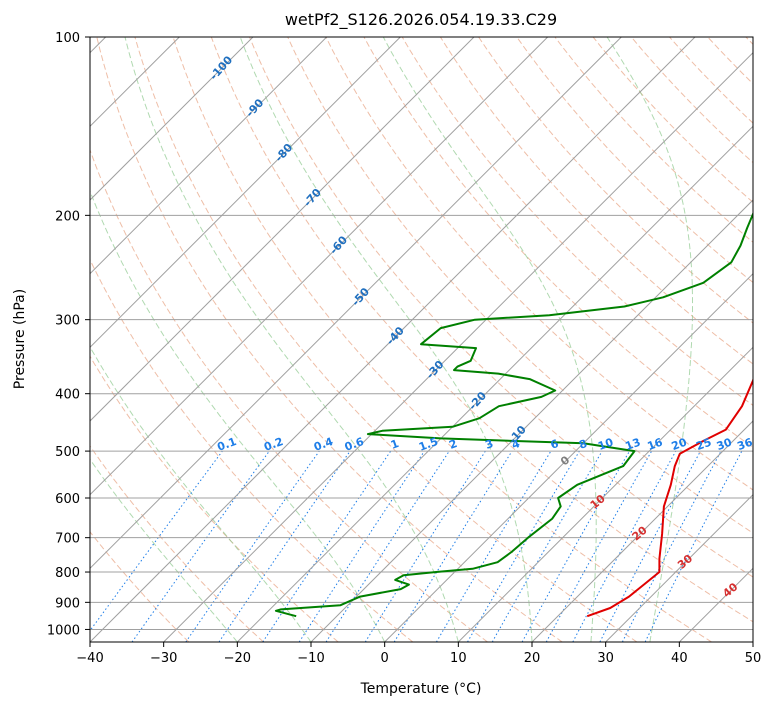 The image size is (775, 708). Describe the element at coordinates (555, 444) in the screenshot. I see `mixing-ratio-label: 6` at that location.